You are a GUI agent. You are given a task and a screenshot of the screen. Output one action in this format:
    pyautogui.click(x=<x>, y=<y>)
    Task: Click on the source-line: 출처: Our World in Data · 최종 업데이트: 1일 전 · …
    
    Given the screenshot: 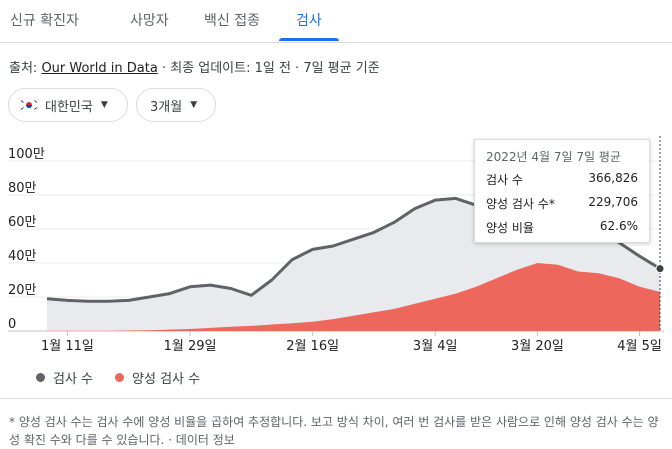 What is the action you would take?
    pyautogui.click(x=194, y=66)
    